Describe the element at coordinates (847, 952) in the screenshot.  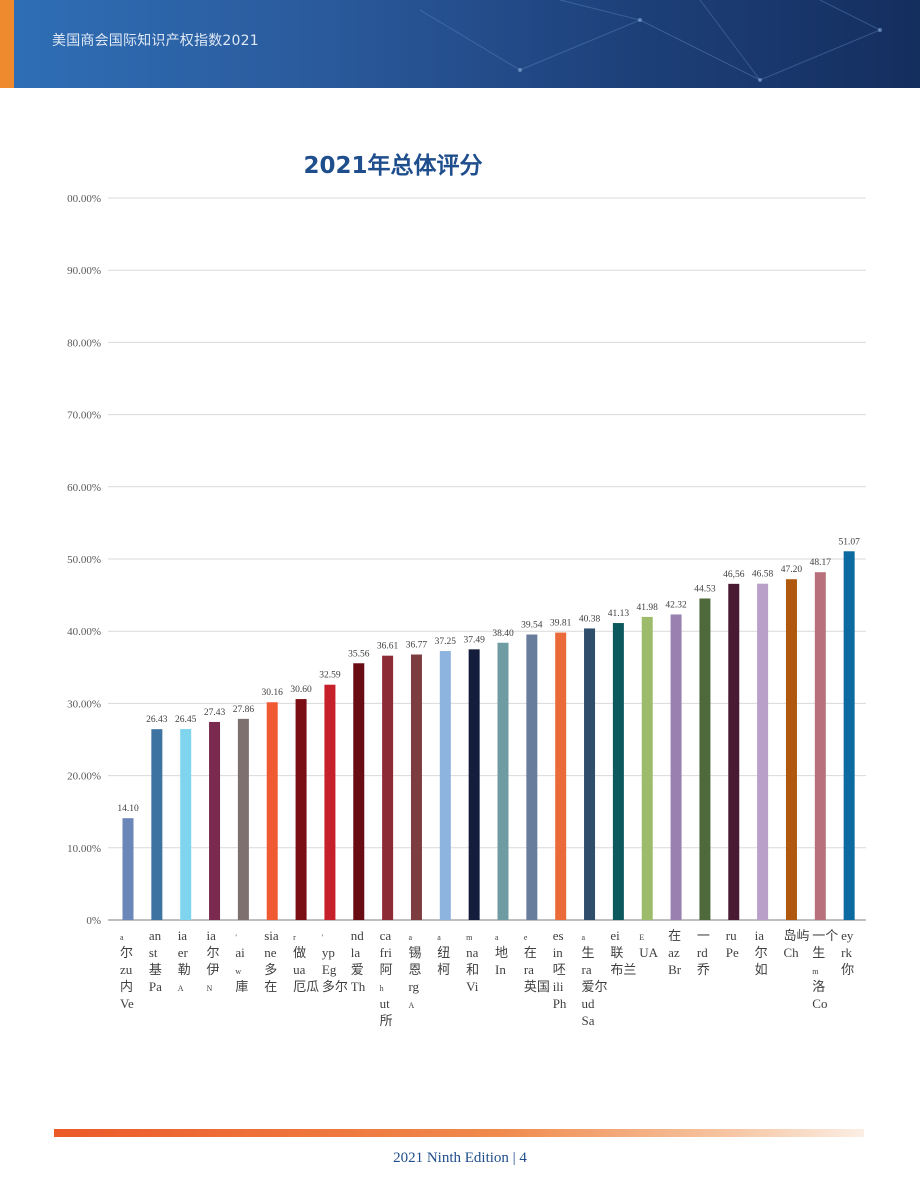
I see `x-tick-label: ey rk 你` at that location.